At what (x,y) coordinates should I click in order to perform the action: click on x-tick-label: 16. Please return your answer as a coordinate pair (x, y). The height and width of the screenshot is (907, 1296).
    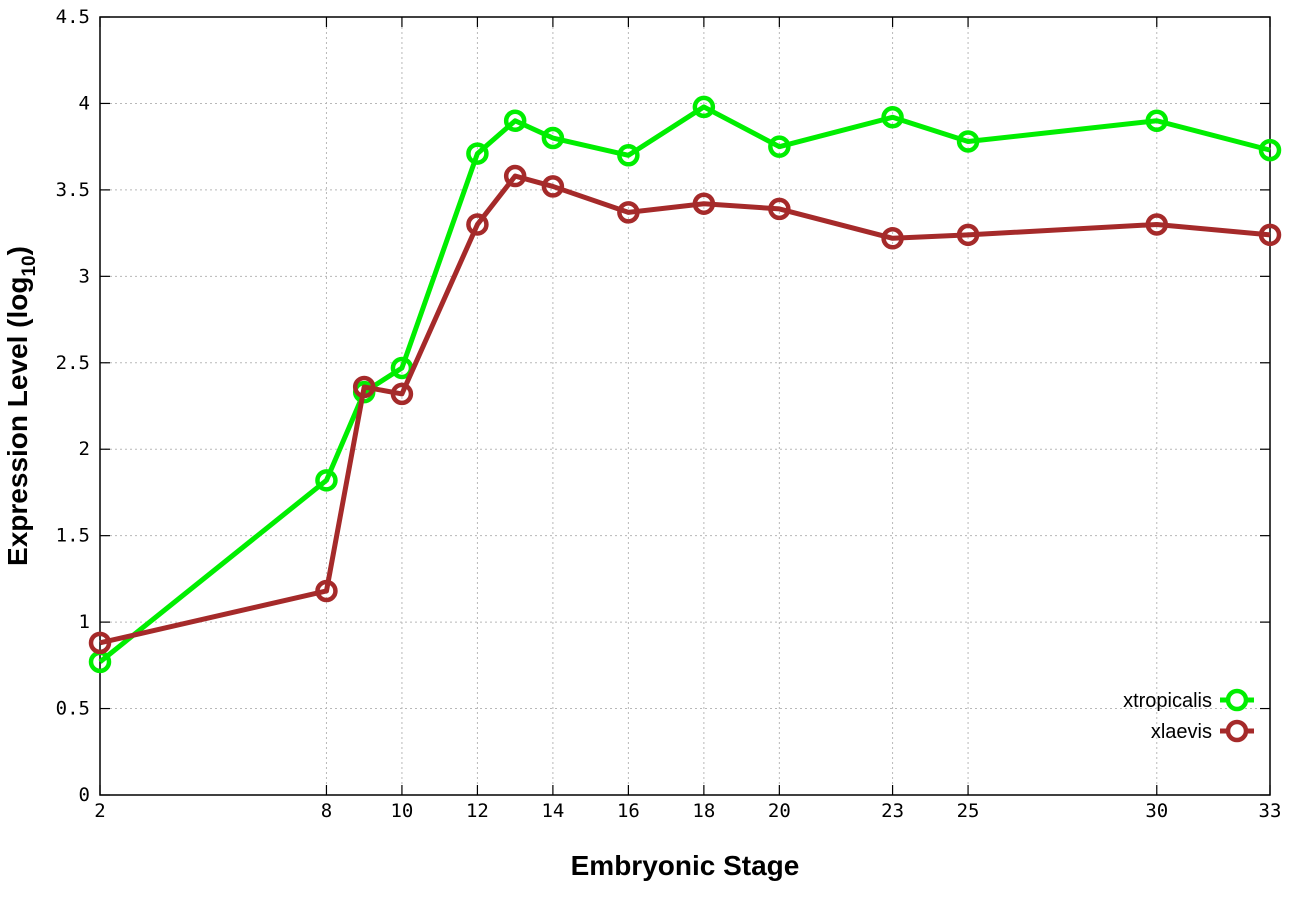
    Looking at the image, I should click on (628, 811).